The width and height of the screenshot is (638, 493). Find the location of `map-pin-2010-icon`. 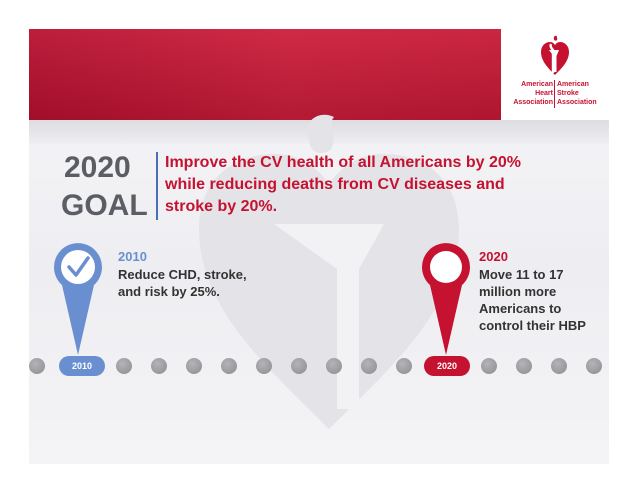

map-pin-2010-icon is located at coordinates (78, 299).